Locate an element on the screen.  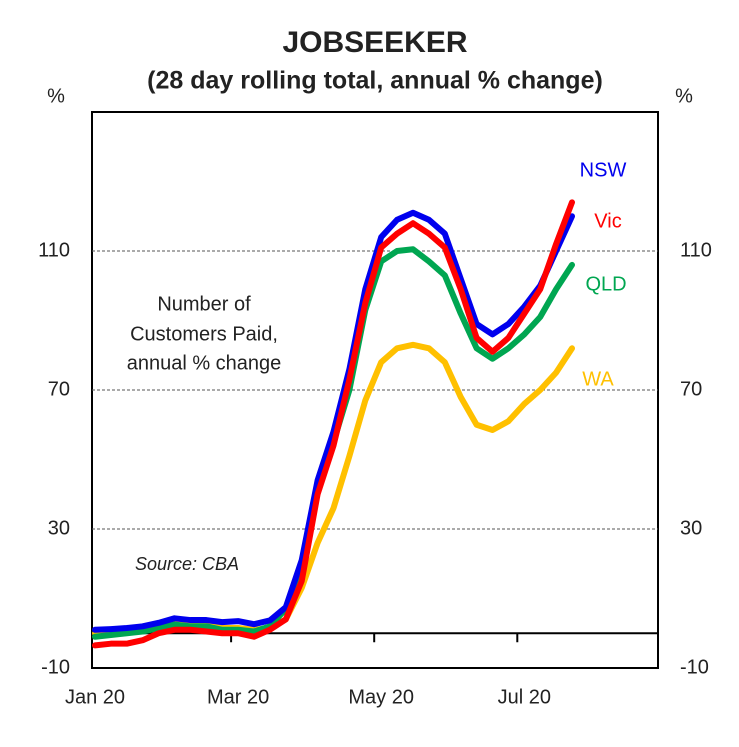
y-unit: % is located at coordinates (56, 96).